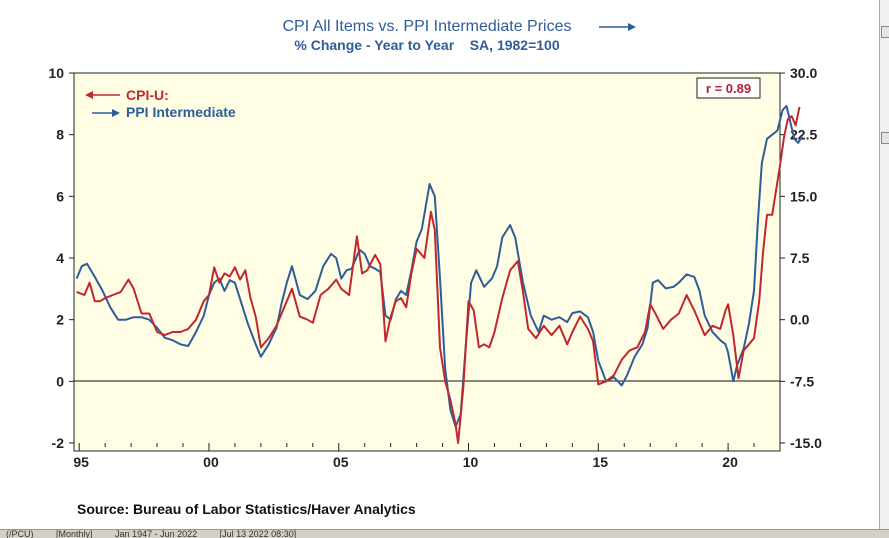 The height and width of the screenshot is (538, 889). I want to click on title-arrow-right-icon, so click(617, 27).